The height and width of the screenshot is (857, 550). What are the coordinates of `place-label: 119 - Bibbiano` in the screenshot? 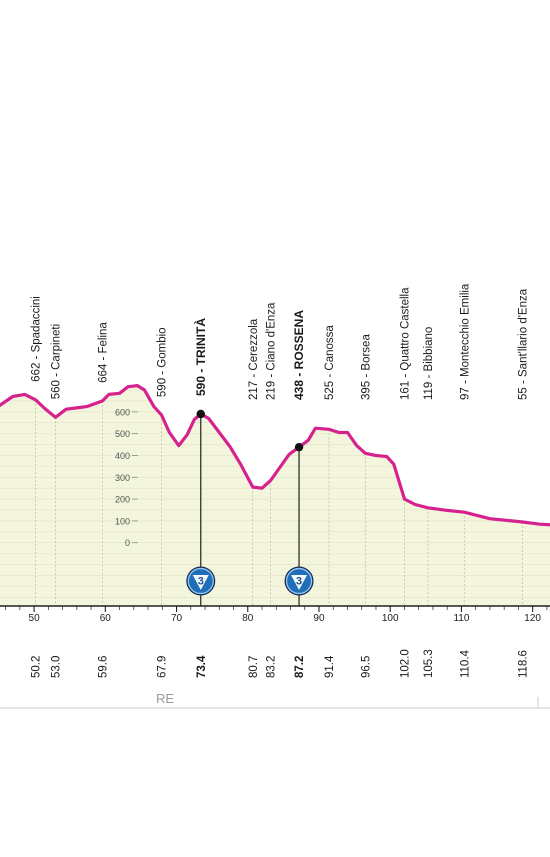 It's located at (429, 363).